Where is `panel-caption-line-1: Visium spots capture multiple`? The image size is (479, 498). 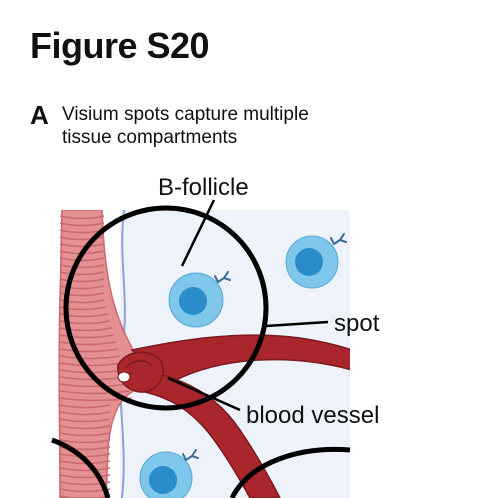 panel-caption-line-1: Visium spots capture multiple is located at coordinates (185, 114).